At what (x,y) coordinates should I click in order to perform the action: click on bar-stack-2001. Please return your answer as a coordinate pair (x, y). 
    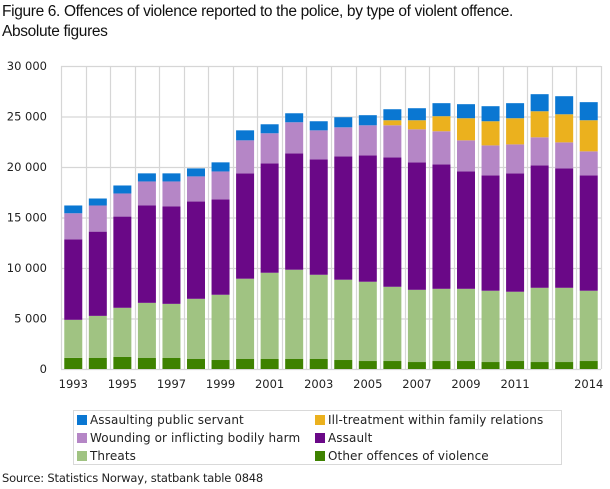
    Looking at the image, I should click on (269, 246).